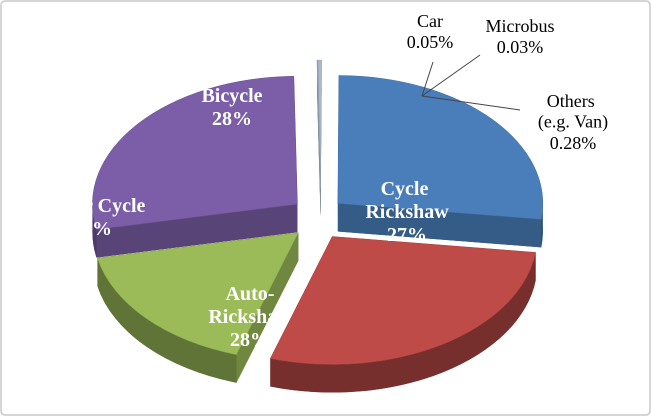 The height and width of the screenshot is (416, 651). I want to click on value-label: 27%, so click(407, 235).